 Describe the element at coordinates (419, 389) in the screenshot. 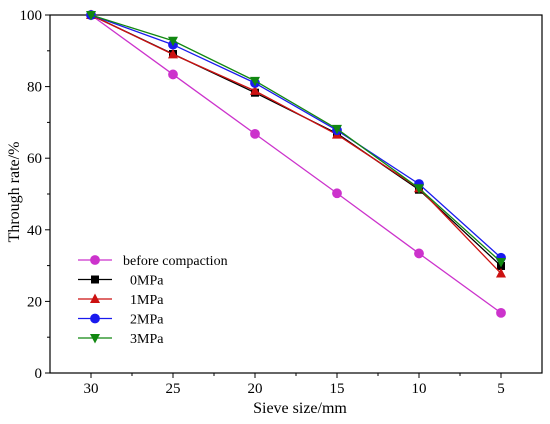

I see `x-tick-label: 10` at that location.